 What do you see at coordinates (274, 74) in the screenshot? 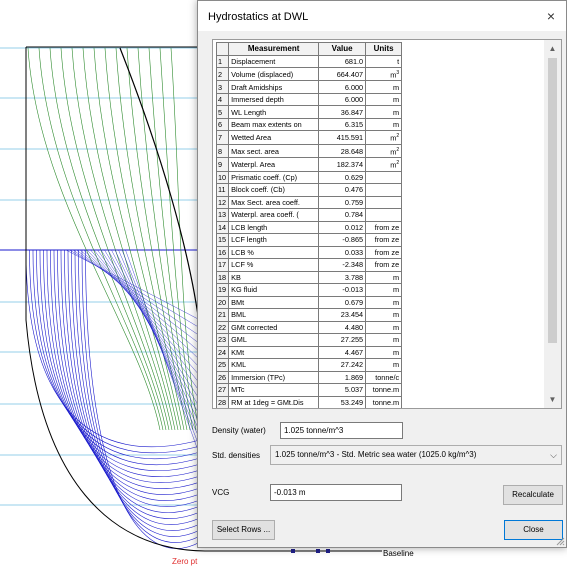
I see `measurement-cell: Volume (displaced)` at bounding box center [274, 74].